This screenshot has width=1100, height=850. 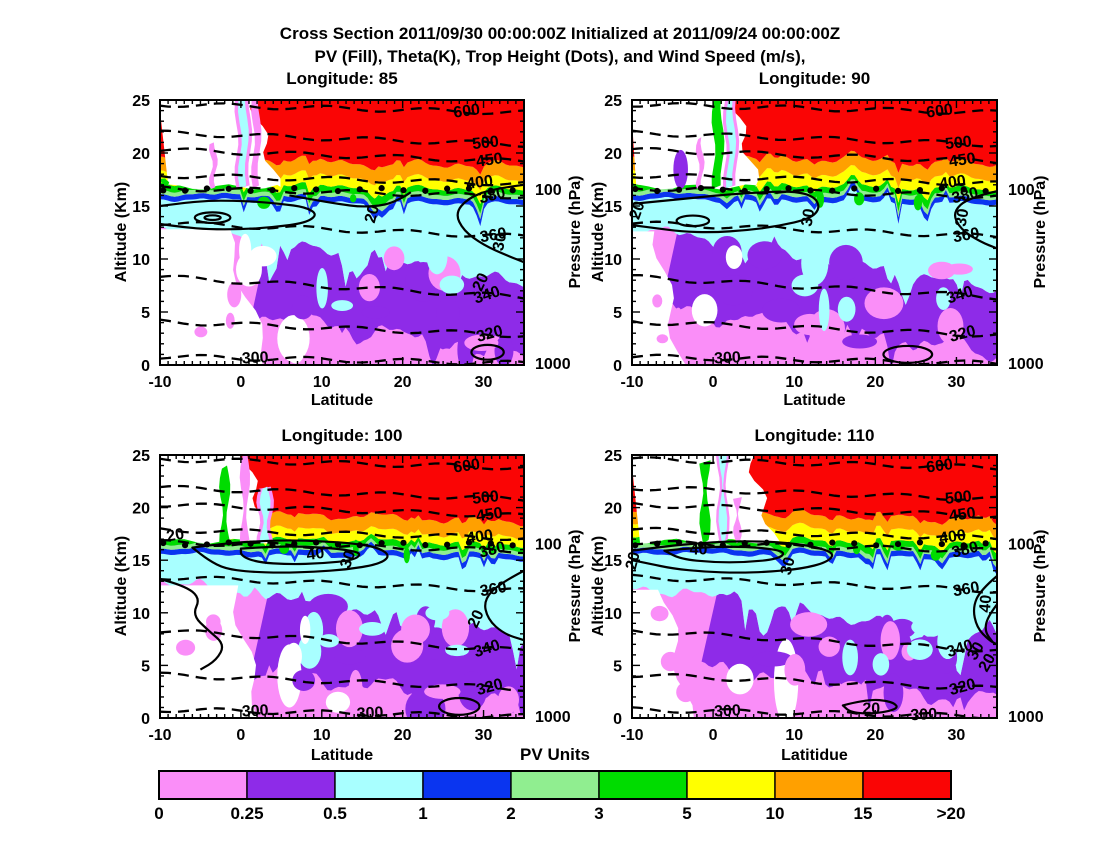 What do you see at coordinates (575, 232) in the screenshot?
I see `yaxis-label-pressure-row1-mid: Pressure (hPa)` at bounding box center [575, 232].